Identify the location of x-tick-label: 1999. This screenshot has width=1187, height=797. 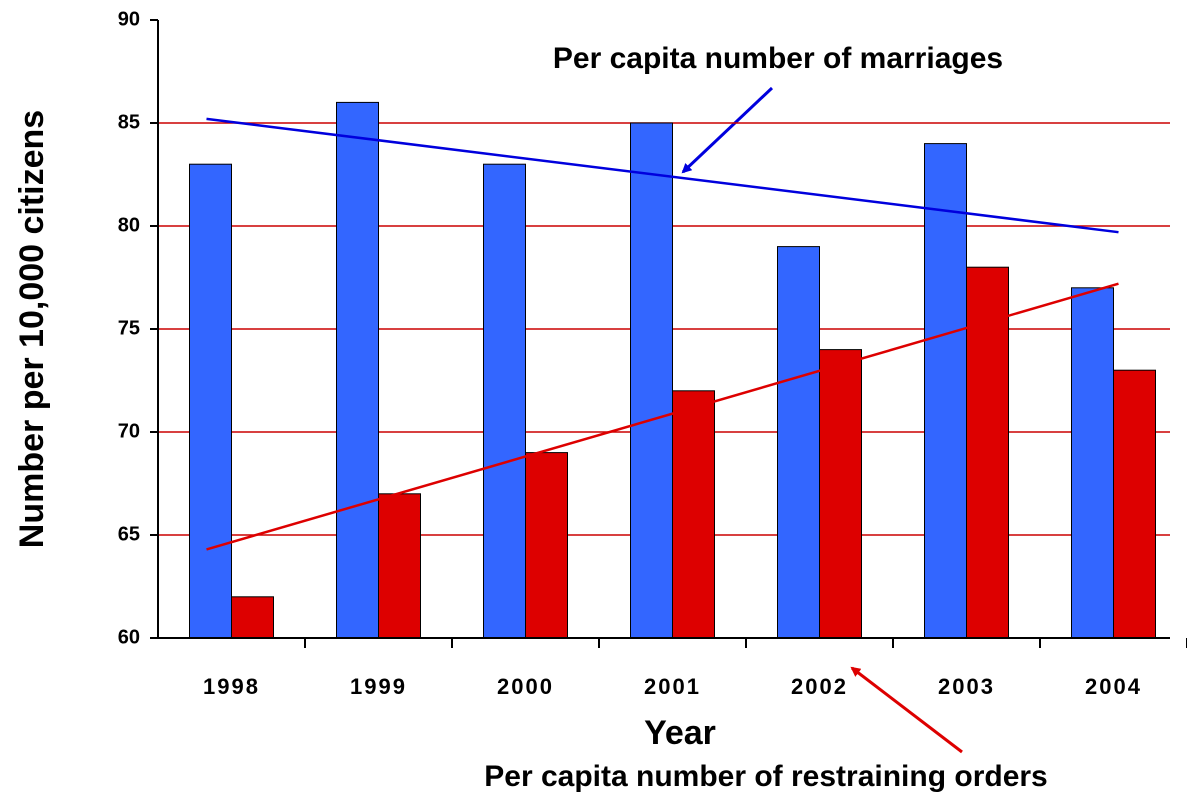
(378, 686).